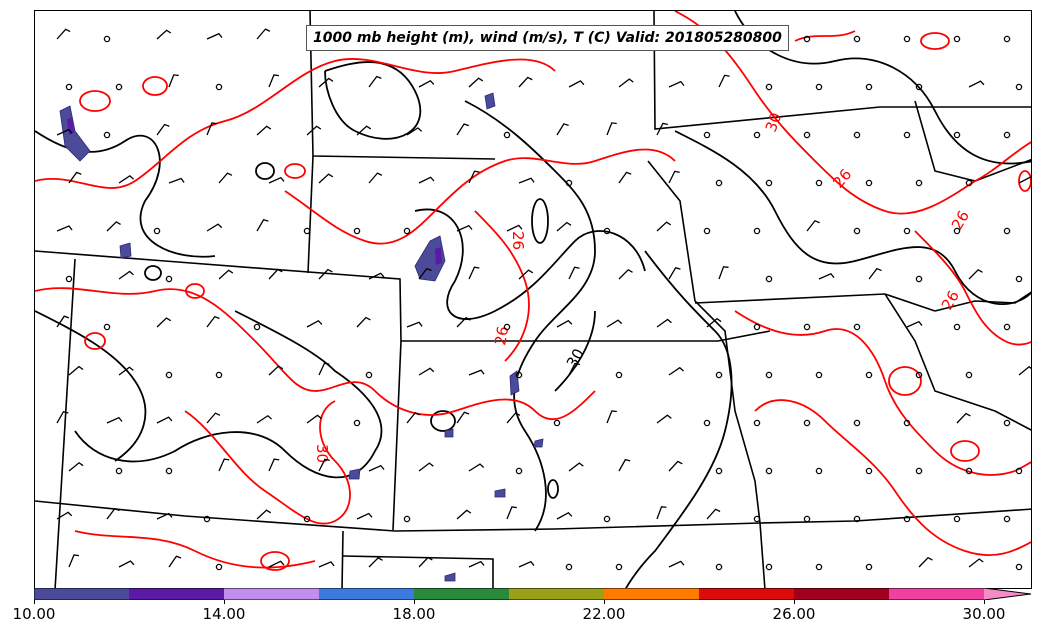  I want to click on colorbar-tick-label: 14.00, so click(224, 614).